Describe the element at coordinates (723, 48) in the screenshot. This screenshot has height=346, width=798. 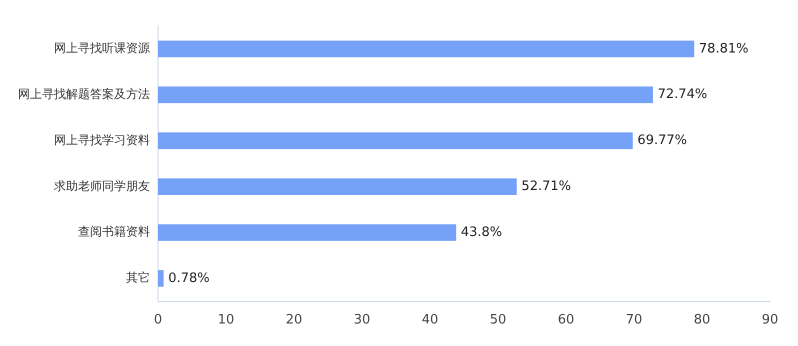
I see `data-label: 78.81%` at that location.